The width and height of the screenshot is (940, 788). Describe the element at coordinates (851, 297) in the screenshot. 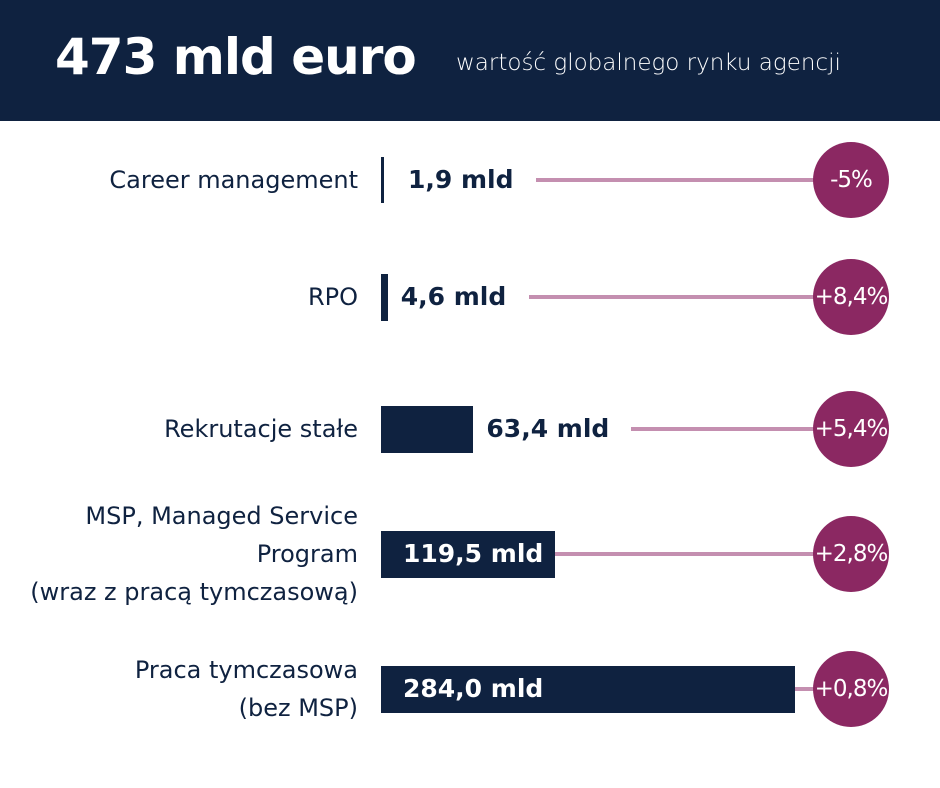

I see `growth-badge: +8,4%` at that location.